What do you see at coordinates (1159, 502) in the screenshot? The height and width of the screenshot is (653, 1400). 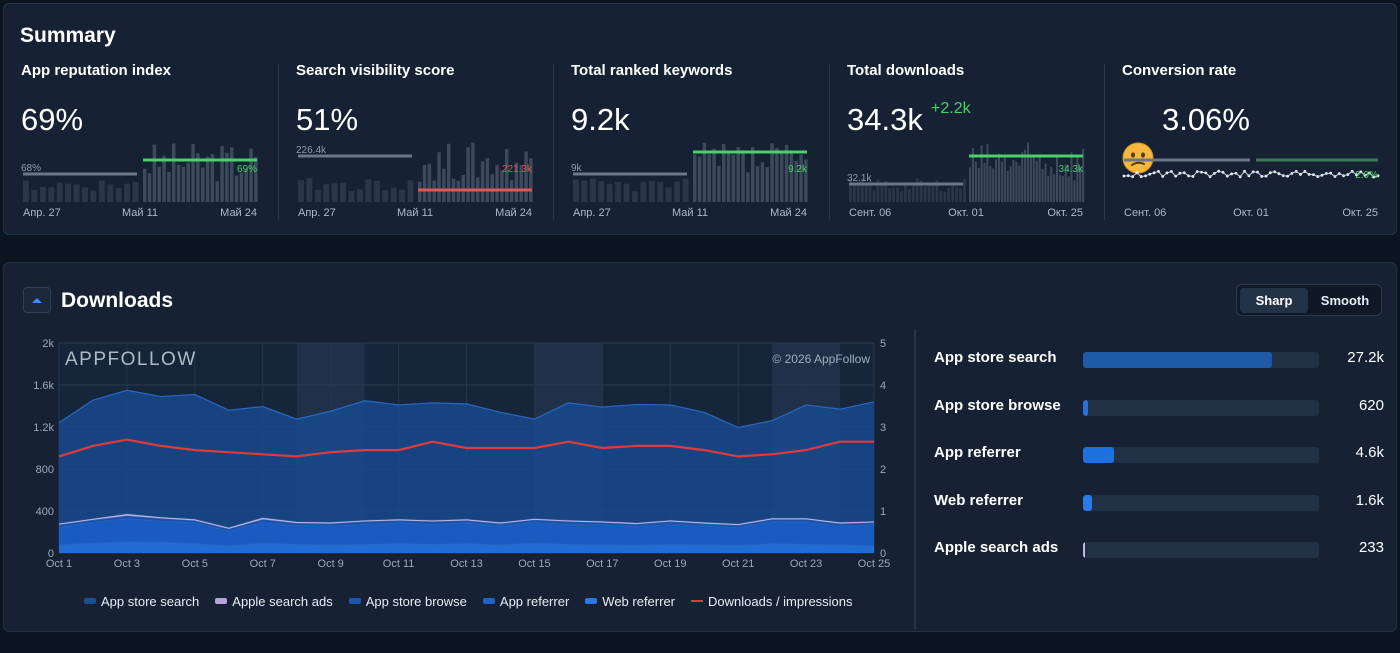 I see `breakdown-row: Web referrer 1.6k` at bounding box center [1159, 502].